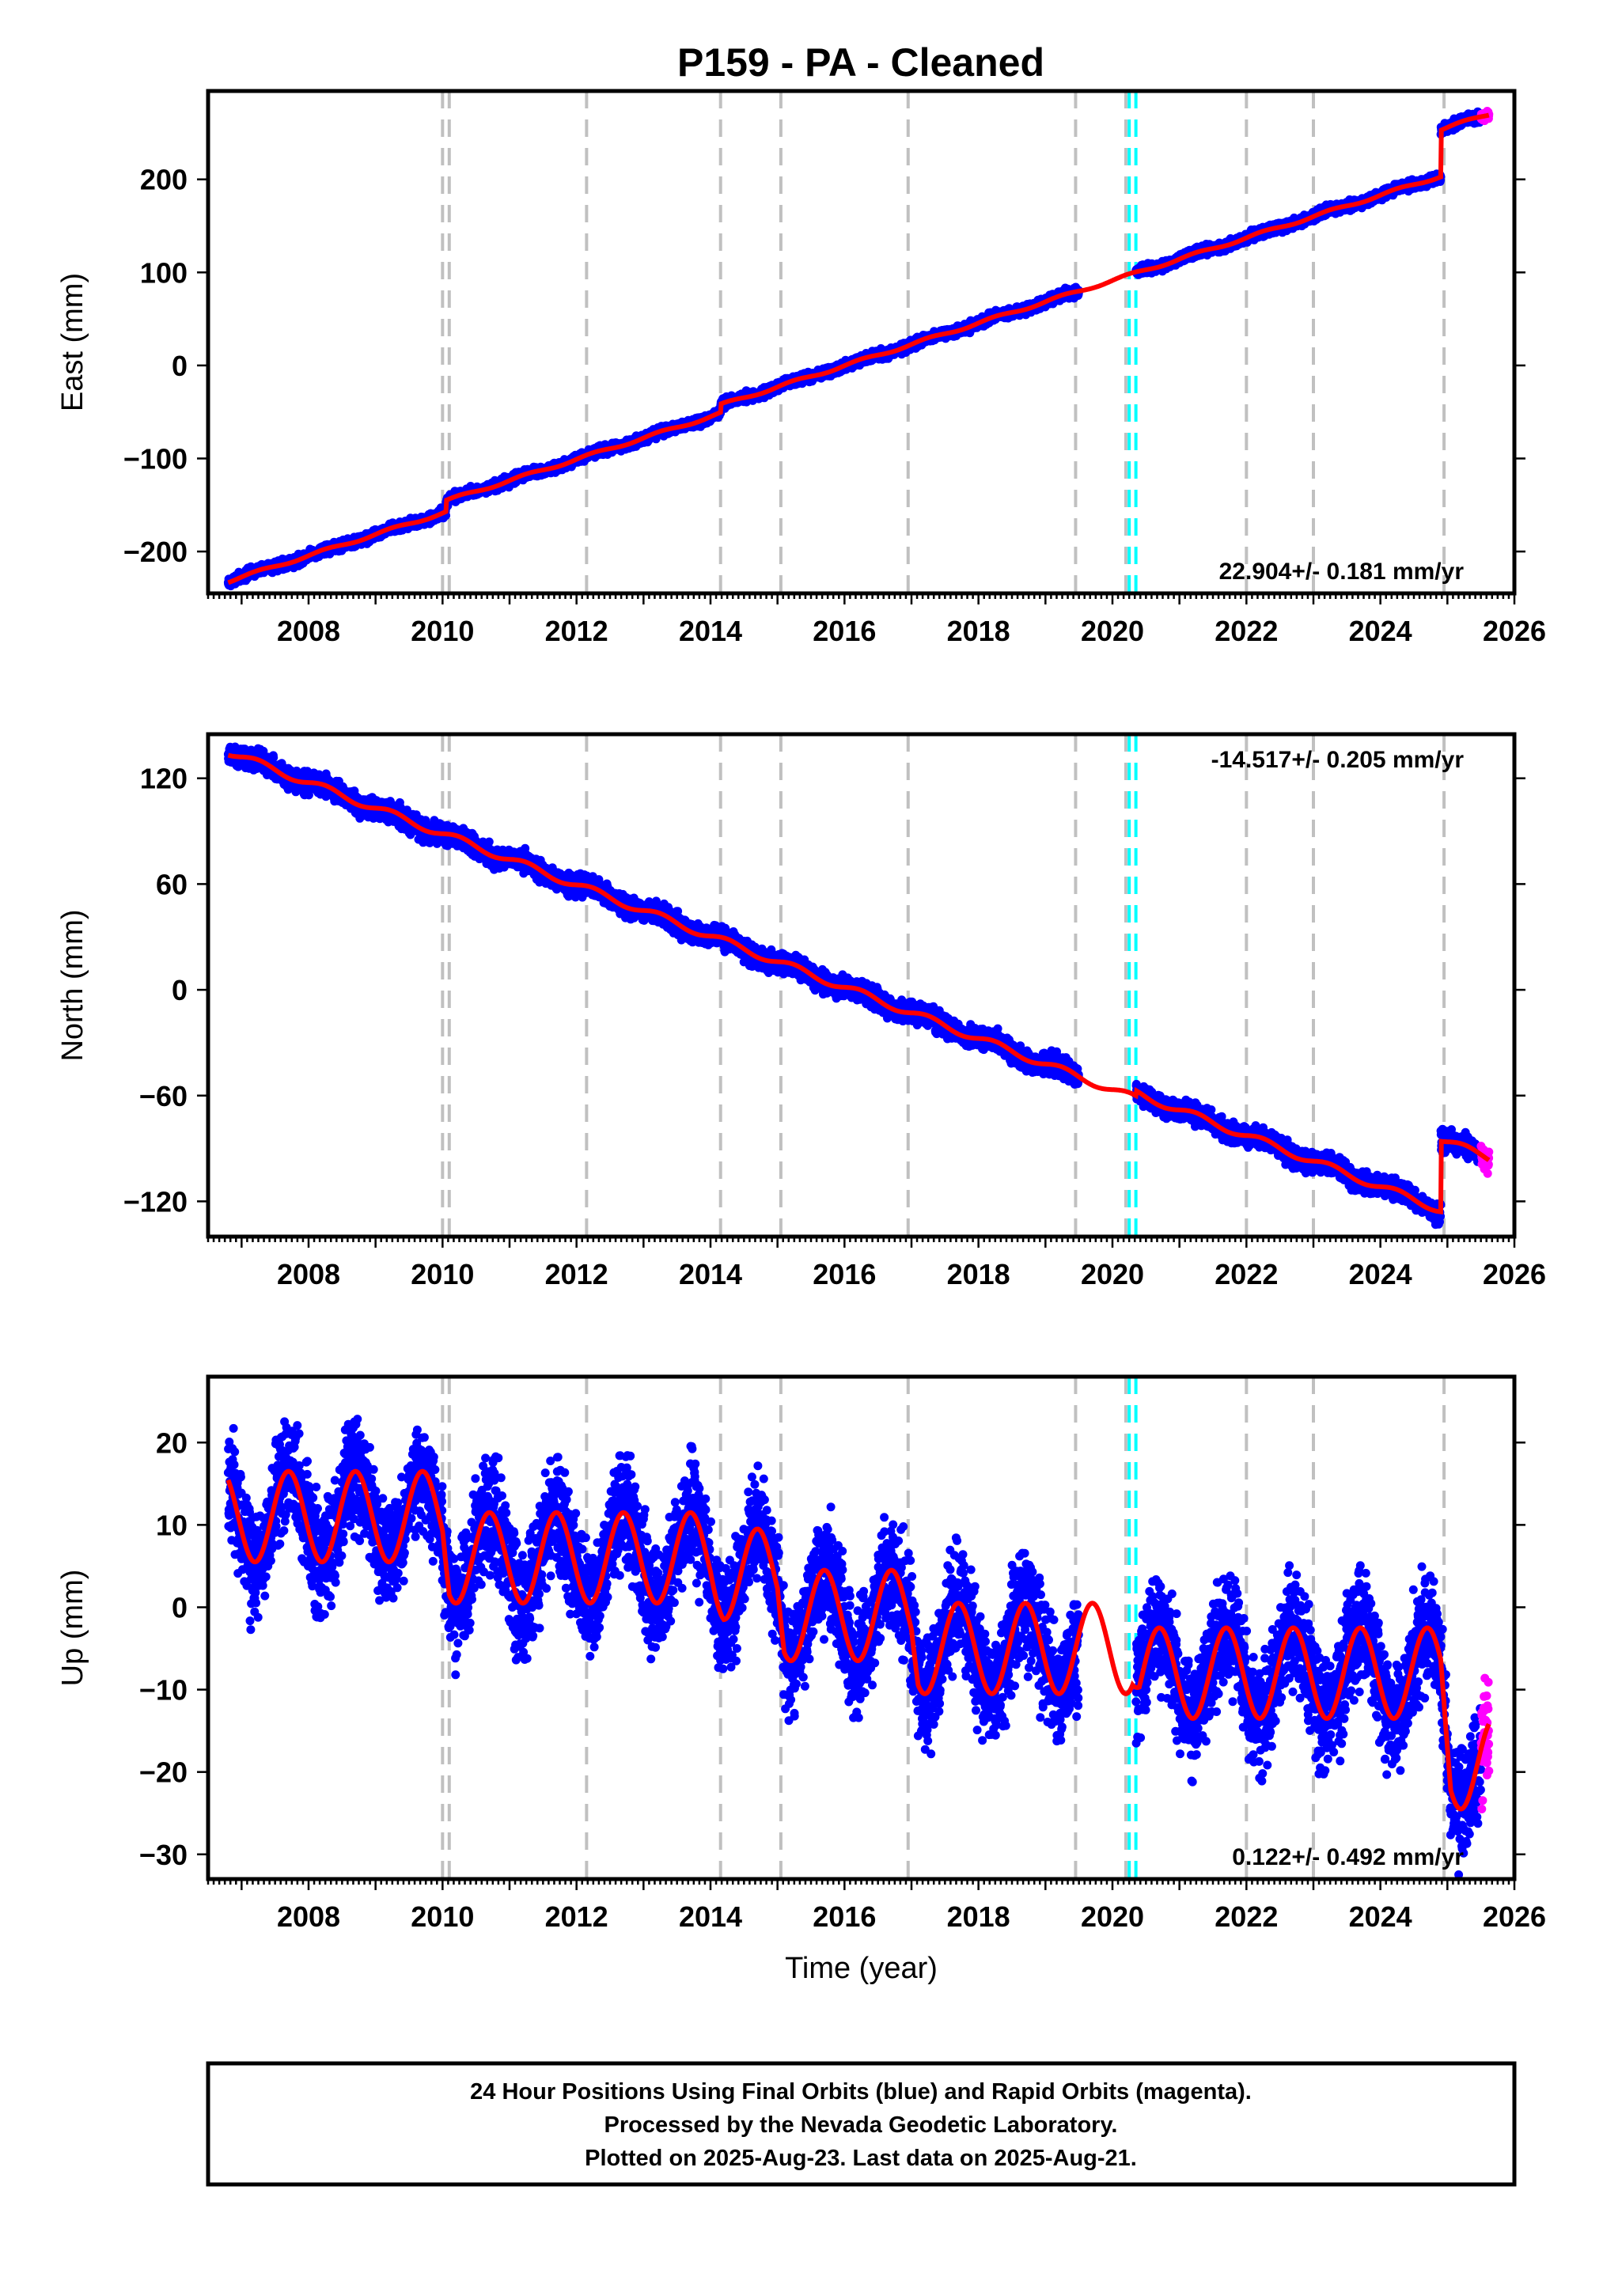 The width and height of the screenshot is (1603, 2296). What do you see at coordinates (72, 1629) in the screenshot?
I see `y-axis-label: Up (mm)` at bounding box center [72, 1629].